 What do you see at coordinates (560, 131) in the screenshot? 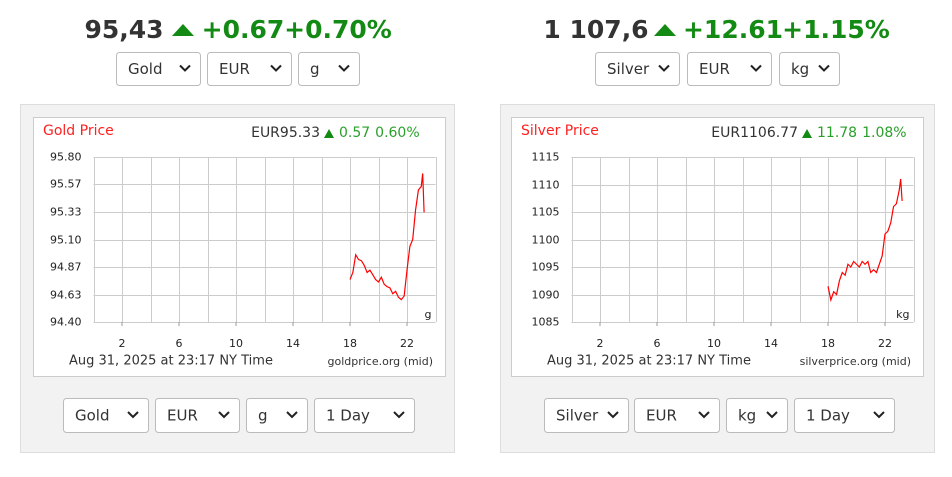
I see `chart-title: Silver Price` at bounding box center [560, 131].